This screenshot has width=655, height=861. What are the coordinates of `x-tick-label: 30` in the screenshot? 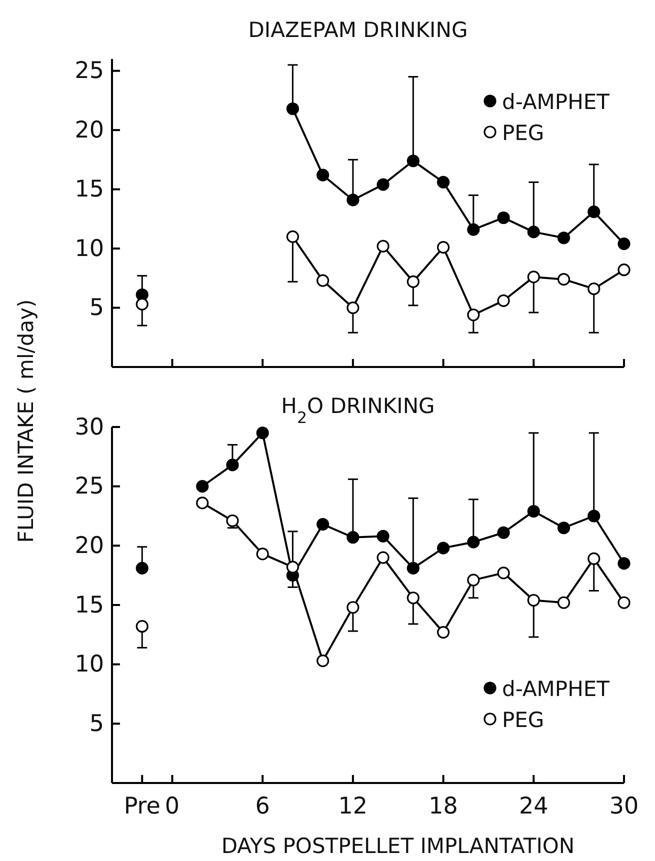 It's located at (624, 806).